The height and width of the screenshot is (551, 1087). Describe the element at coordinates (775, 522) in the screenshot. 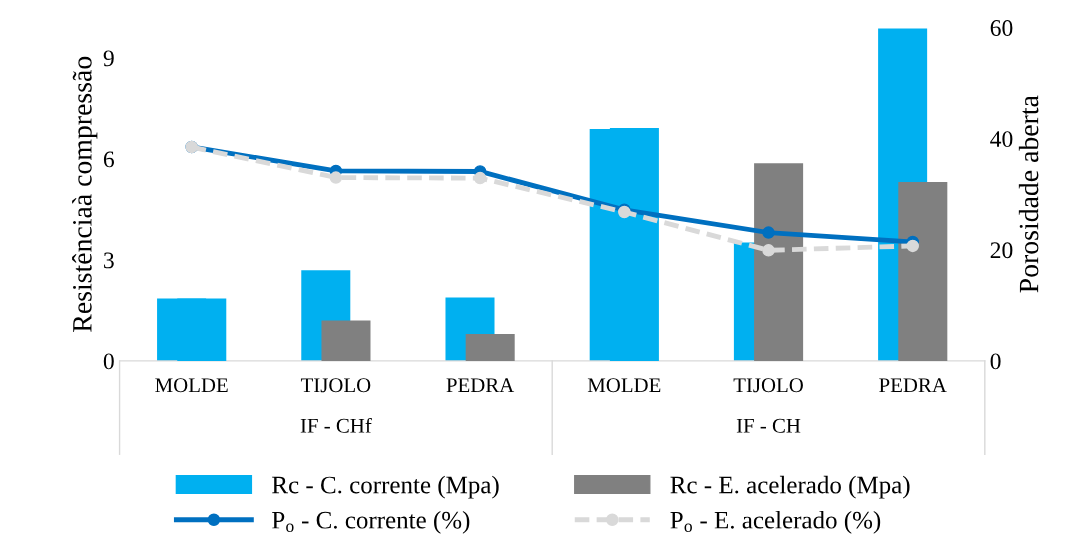

I see `legend-label: P$_{o}$ - E. acelerado (%)` at that location.